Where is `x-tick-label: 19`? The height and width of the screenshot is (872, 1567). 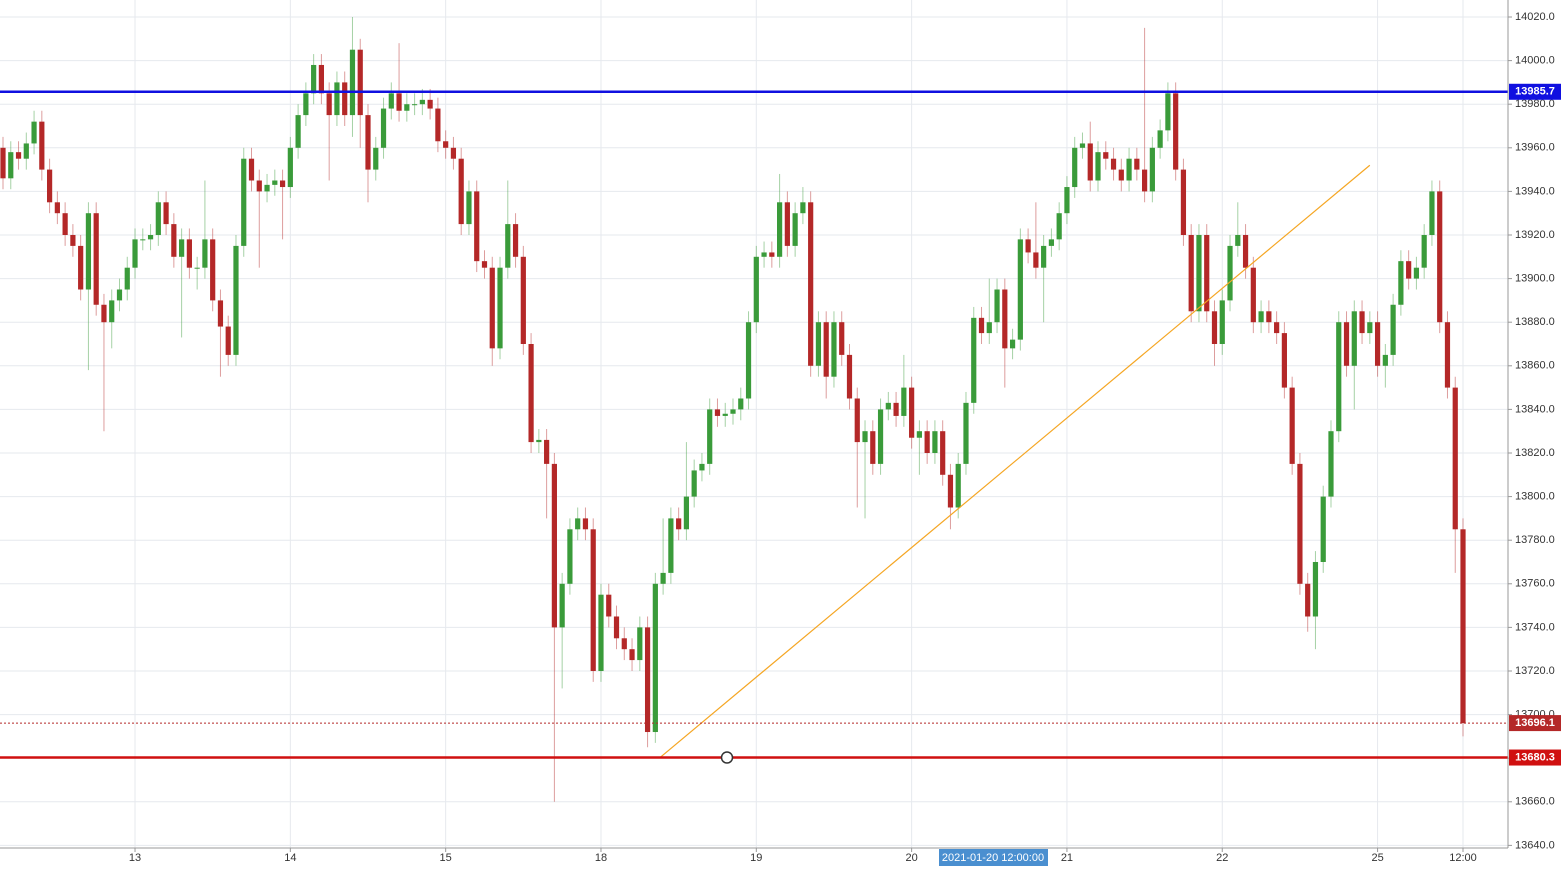
x-tick-label: 19 is located at coordinates (756, 858).